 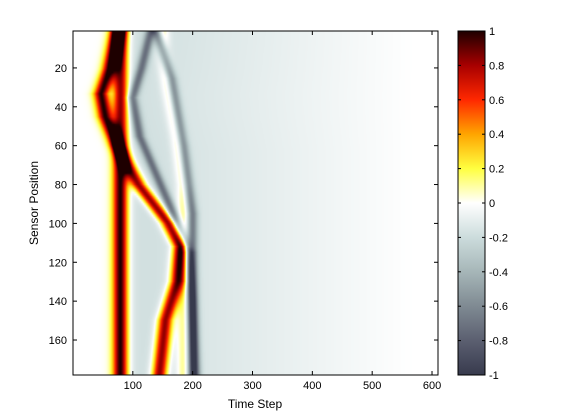 I want to click on colorbar-tick-label: -0.8, so click(x=498, y=342).